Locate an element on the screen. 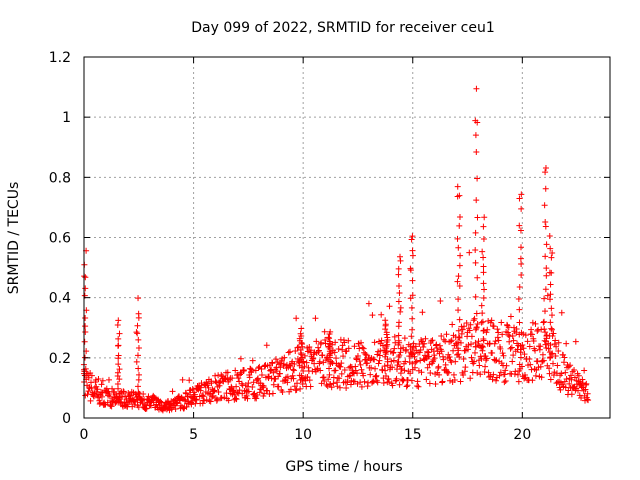  y-tick-label: 1 is located at coordinates (66, 118).